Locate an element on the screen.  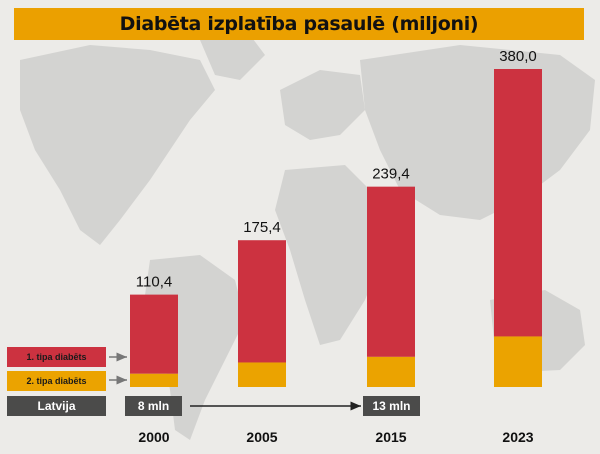
x-tick-label-2005: 2005 is located at coordinates (261, 437).